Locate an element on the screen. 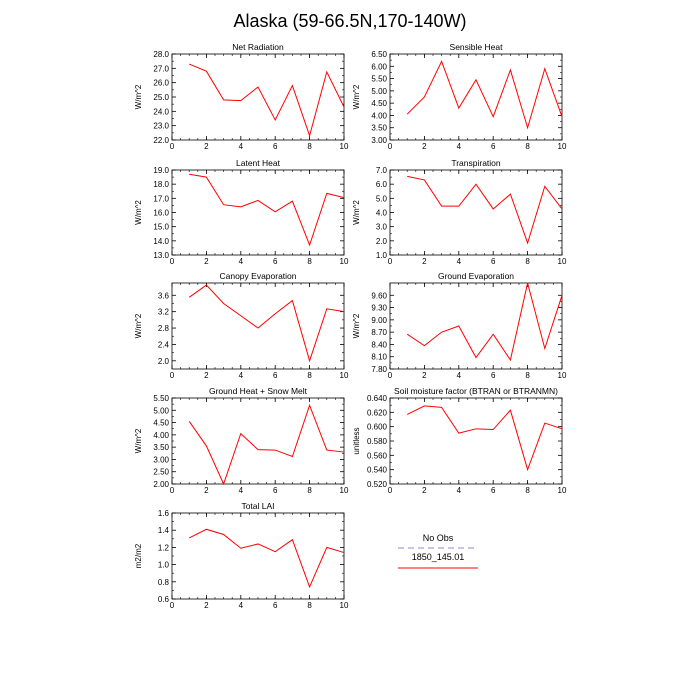 The image size is (700, 700). y-axis-label: unitless is located at coordinates (356, 440).